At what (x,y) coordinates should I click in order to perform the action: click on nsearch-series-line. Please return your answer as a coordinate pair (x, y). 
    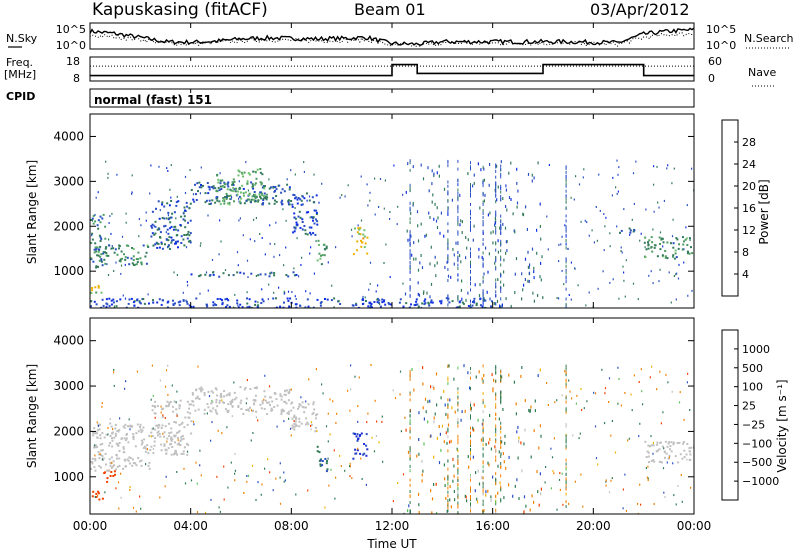
    Looking at the image, I should click on (391, 40).